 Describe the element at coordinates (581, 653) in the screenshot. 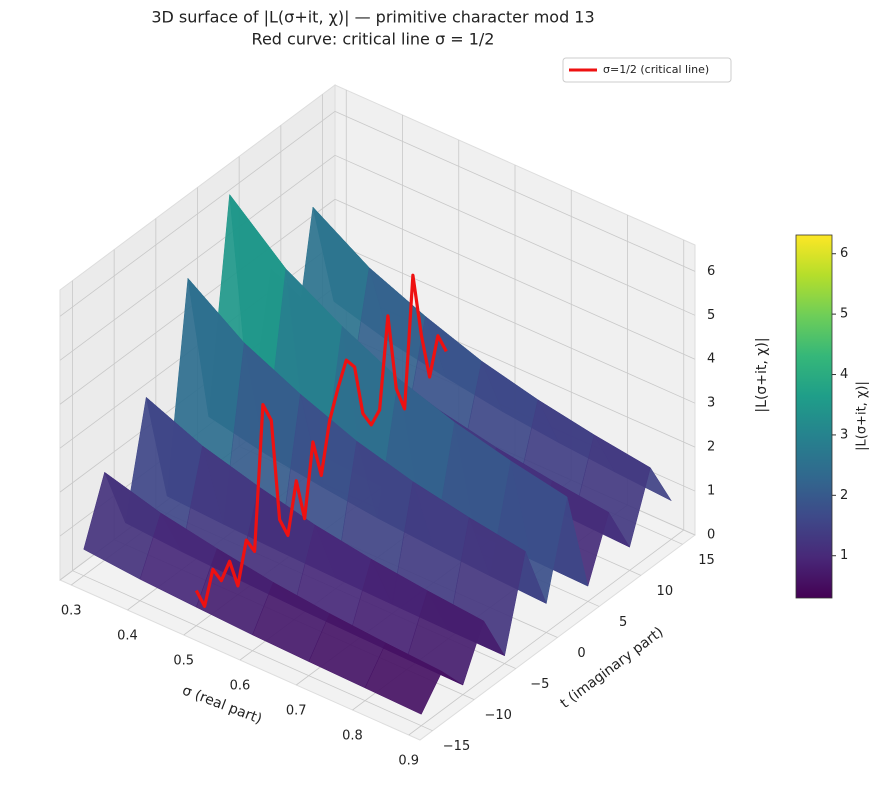

I see `y-tick-label: 0` at that location.